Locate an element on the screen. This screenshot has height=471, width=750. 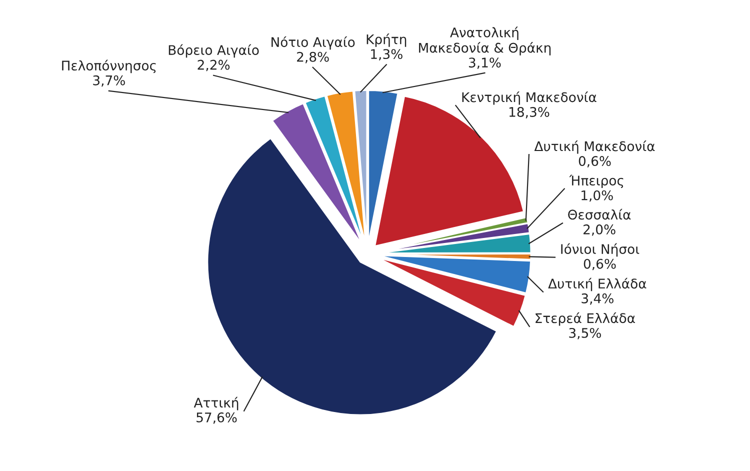
slice-label: Νότιο Αιγαίο is located at coordinates (313, 43).